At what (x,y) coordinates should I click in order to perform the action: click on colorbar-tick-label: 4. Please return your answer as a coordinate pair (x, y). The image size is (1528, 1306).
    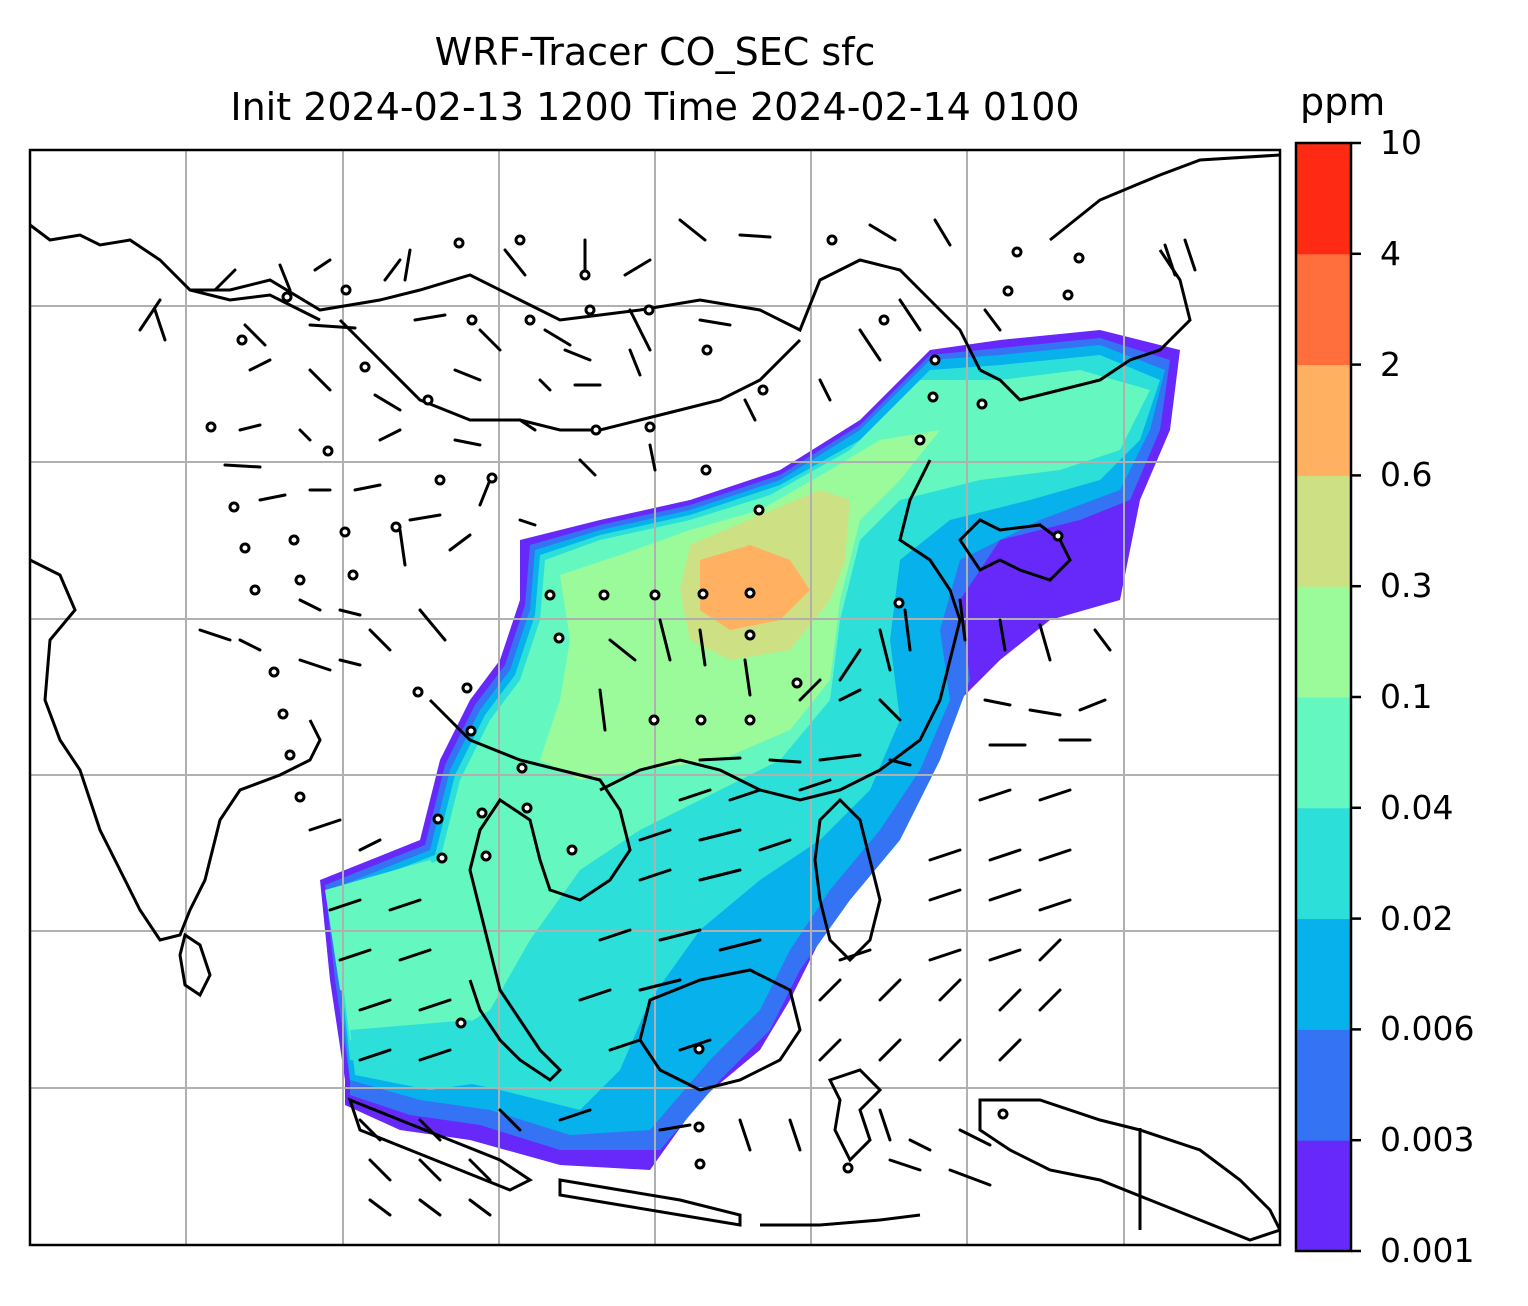
    Looking at the image, I should click on (1390, 253).